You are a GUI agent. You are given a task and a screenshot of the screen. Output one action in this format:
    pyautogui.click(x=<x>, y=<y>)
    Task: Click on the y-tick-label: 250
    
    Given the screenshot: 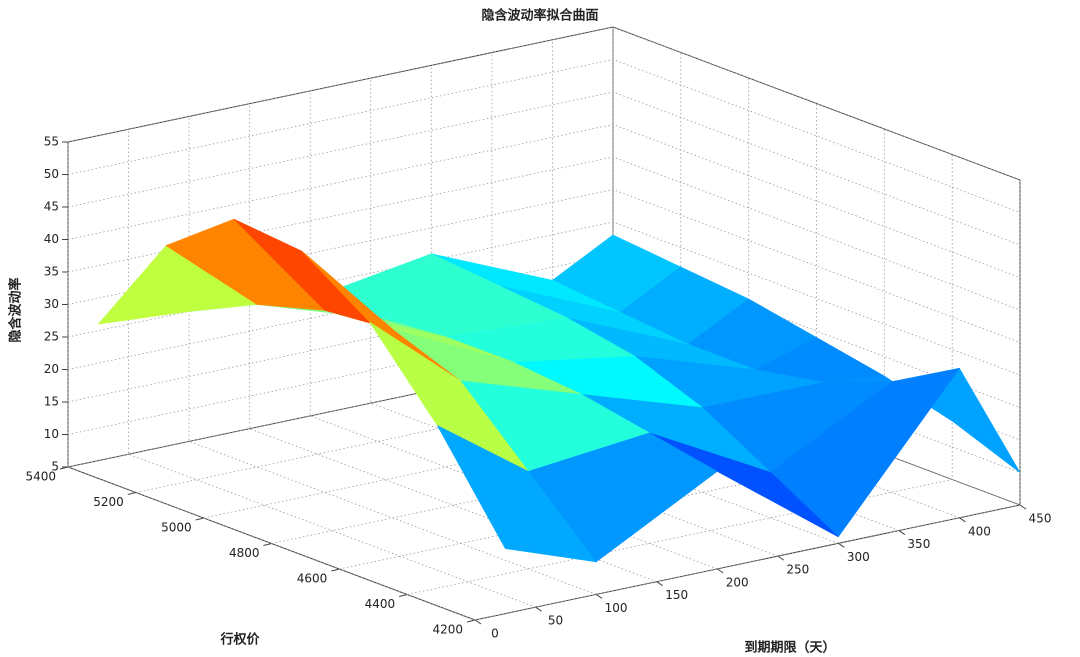 What is the action you would take?
    pyautogui.click(x=797, y=570)
    